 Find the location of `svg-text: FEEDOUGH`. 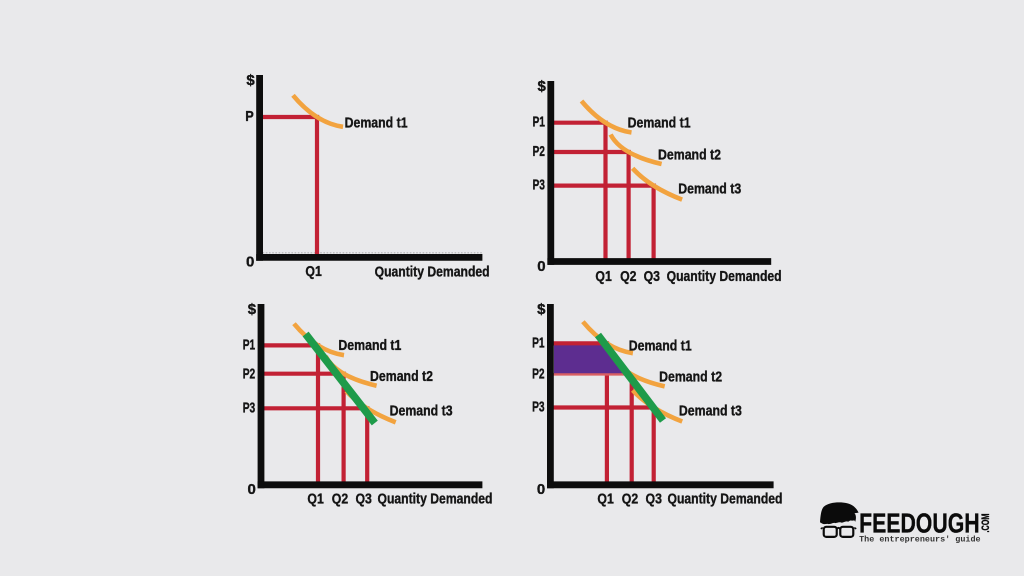

svg-text: FEEDOUGH is located at coordinates (919, 522).